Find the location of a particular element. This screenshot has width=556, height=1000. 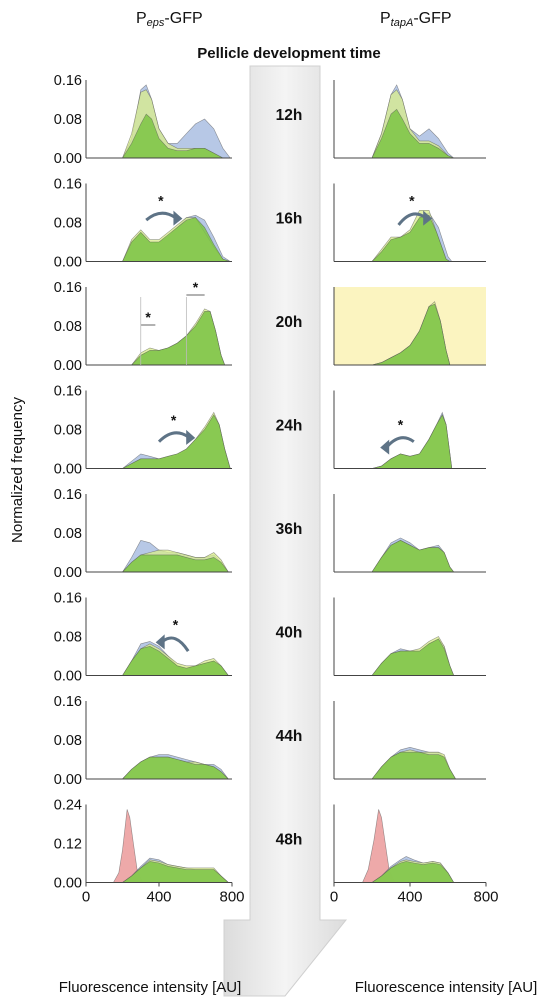

x-axis-label-left: Fluorescence intensity [AU] is located at coordinates (150, 987).